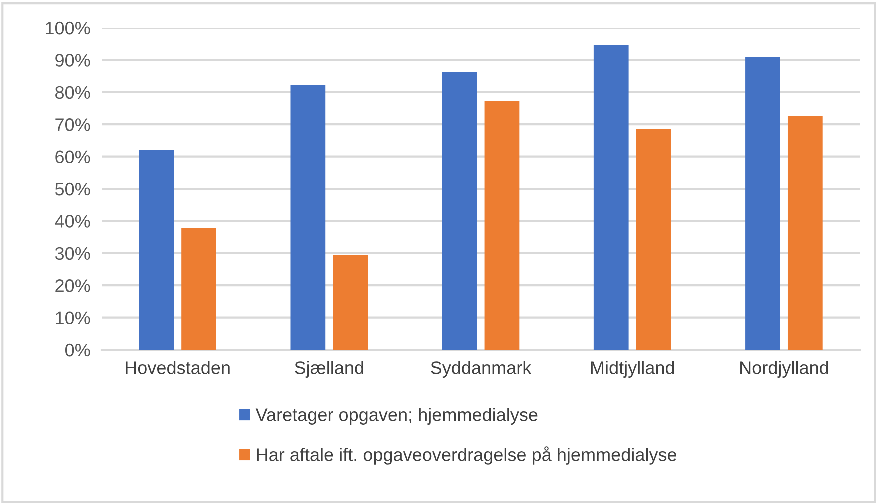 The image size is (878, 504). What do you see at coordinates (72, 189) in the screenshot?
I see `y-tick-label: 50%` at bounding box center [72, 189].